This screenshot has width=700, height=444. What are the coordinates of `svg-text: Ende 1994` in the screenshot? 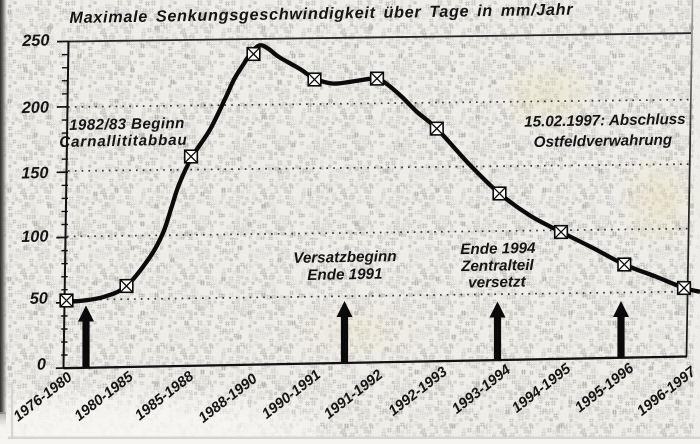 It's located at (498, 249).